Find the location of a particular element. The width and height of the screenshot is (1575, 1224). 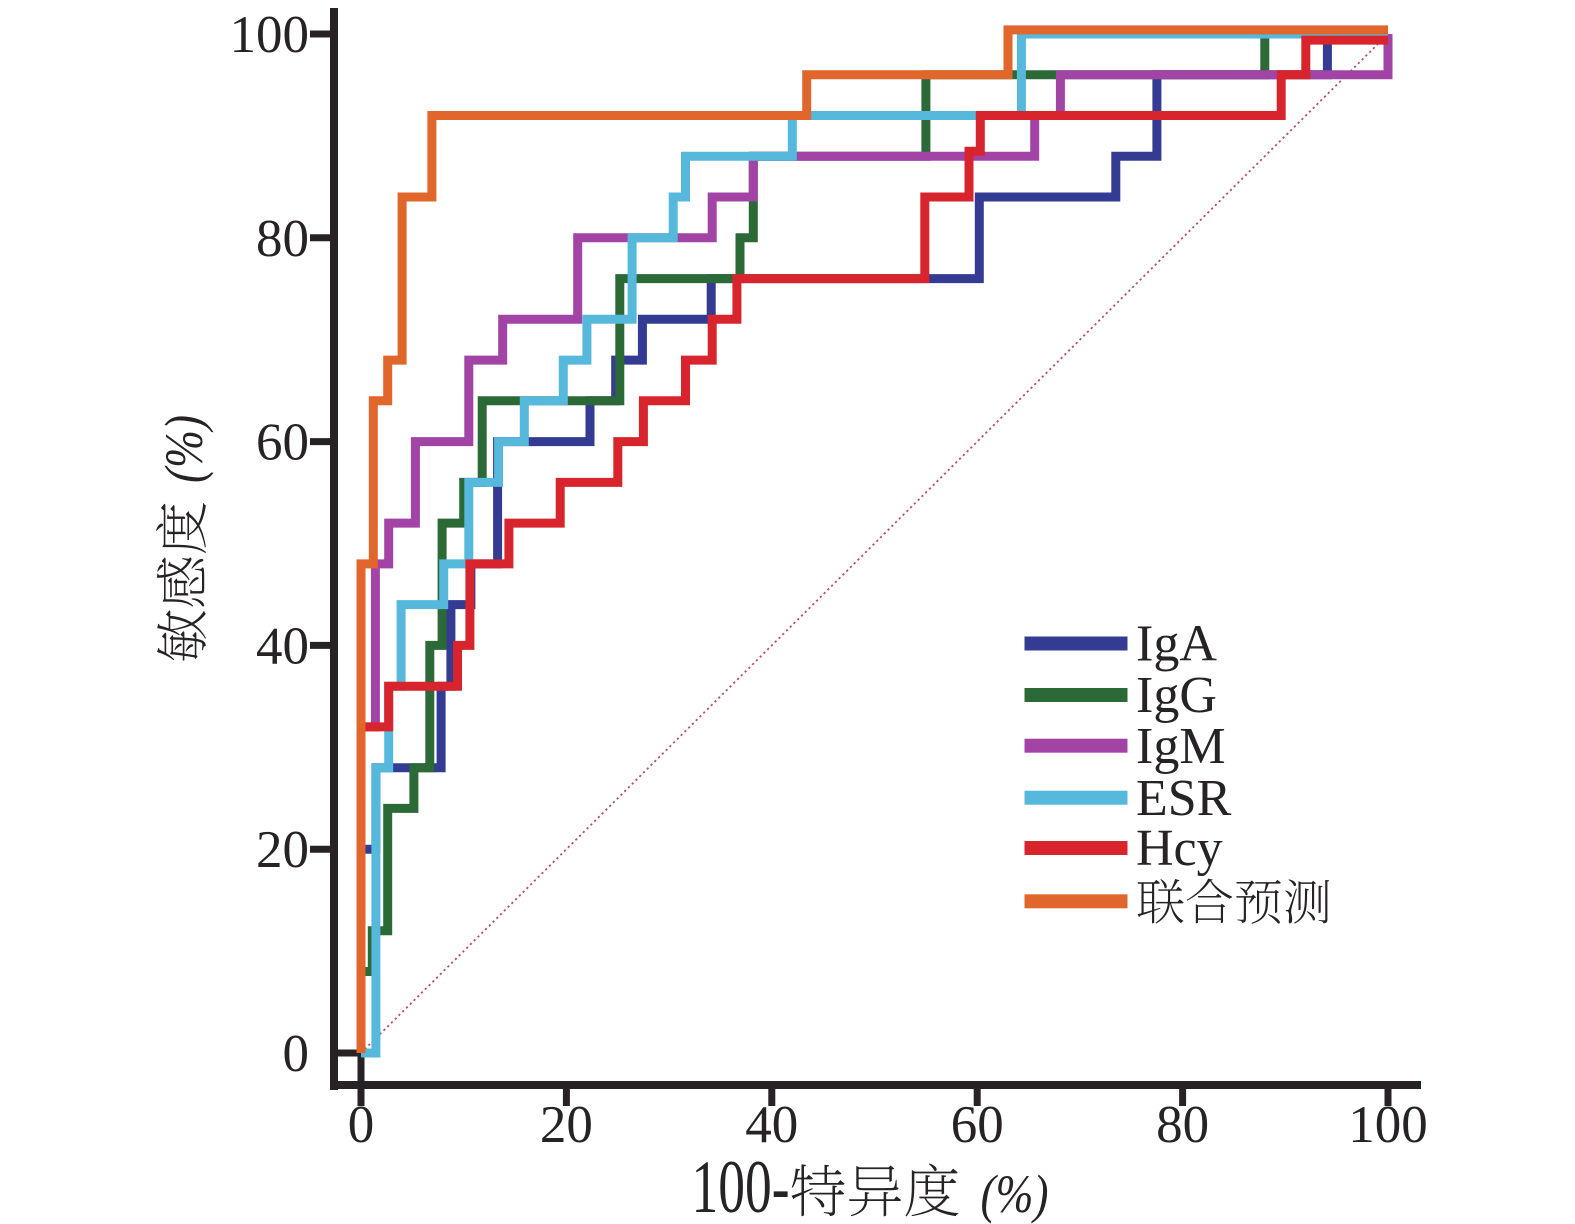

x-axis-label-text: 100- is located at coordinates (741, 1185).